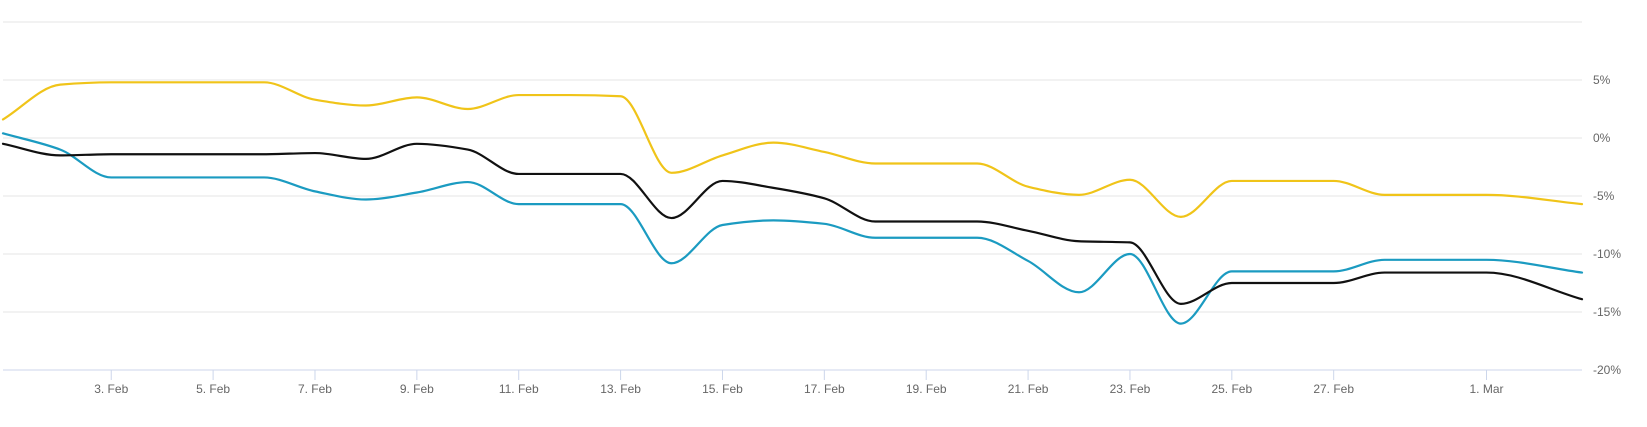 The width and height of the screenshot is (1647, 427). I want to click on x-tick-label: 11. Feb, so click(519, 389).